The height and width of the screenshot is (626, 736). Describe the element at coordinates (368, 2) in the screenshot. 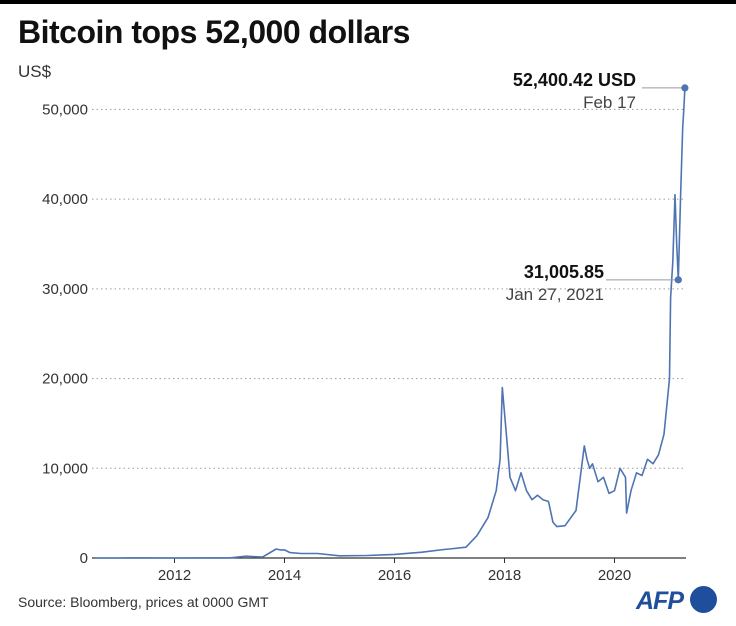

I see `top-rule` at that location.